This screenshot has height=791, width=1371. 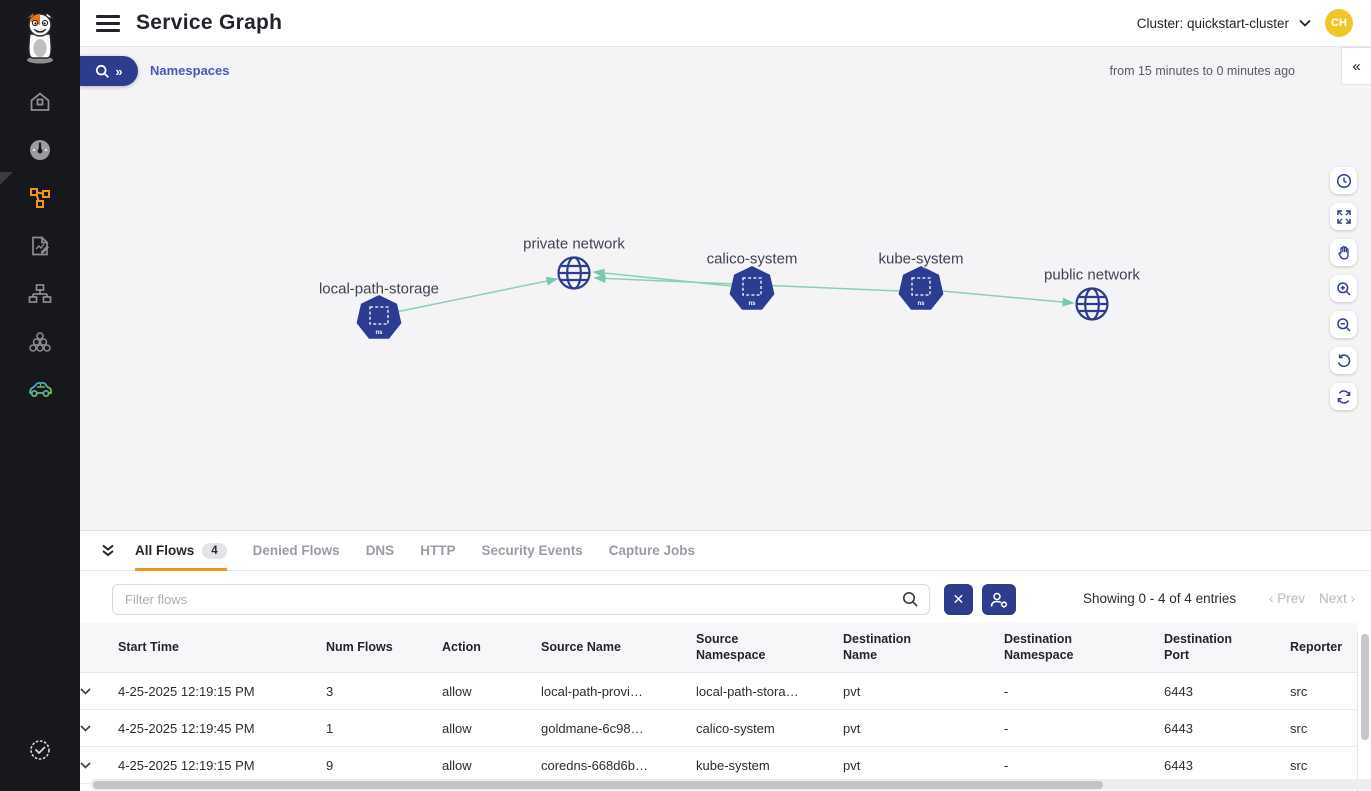 I want to click on tab-denied-flows: Denied Flows, so click(x=296, y=551).